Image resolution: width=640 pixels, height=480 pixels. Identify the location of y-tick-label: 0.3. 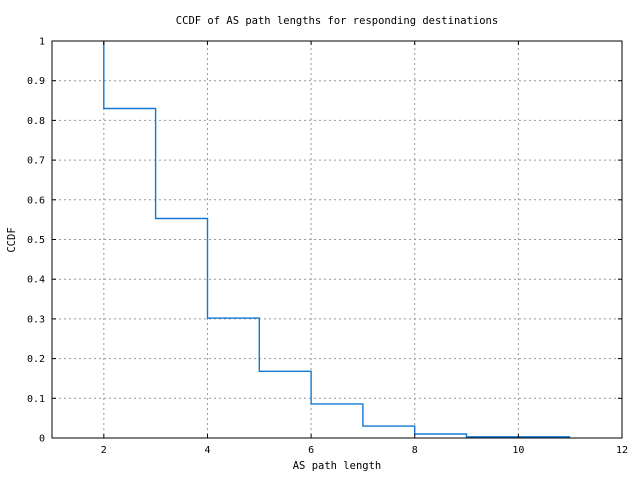
(36, 319).